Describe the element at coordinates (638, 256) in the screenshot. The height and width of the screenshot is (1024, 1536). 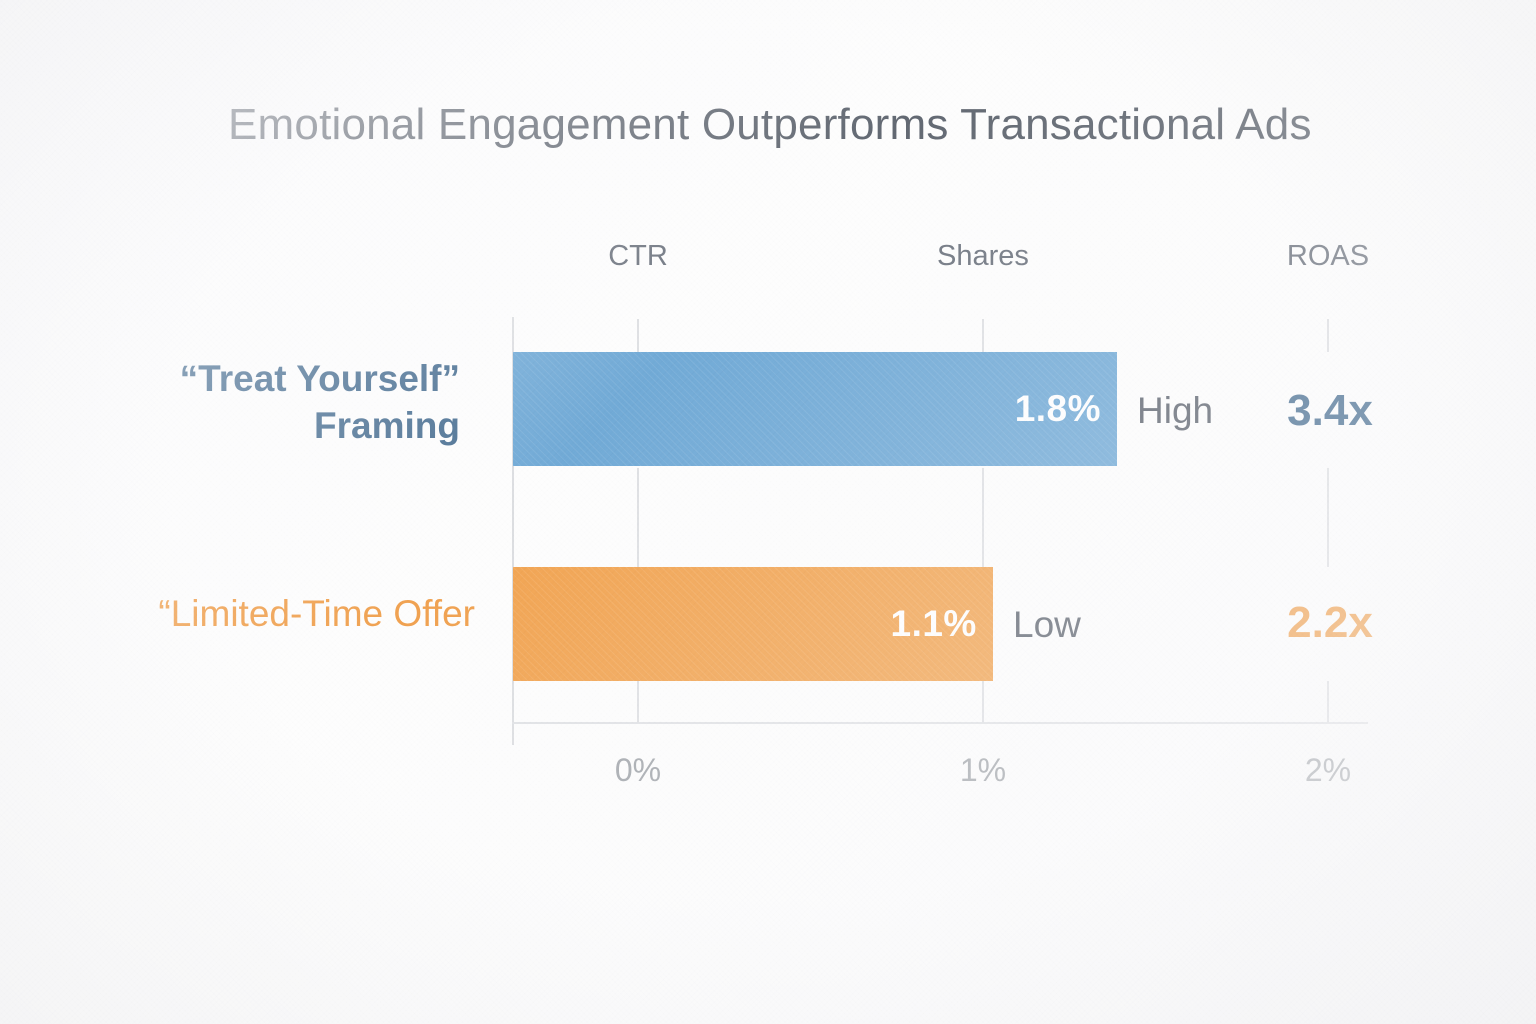
I see `column-header-ctr: CTR` at that location.